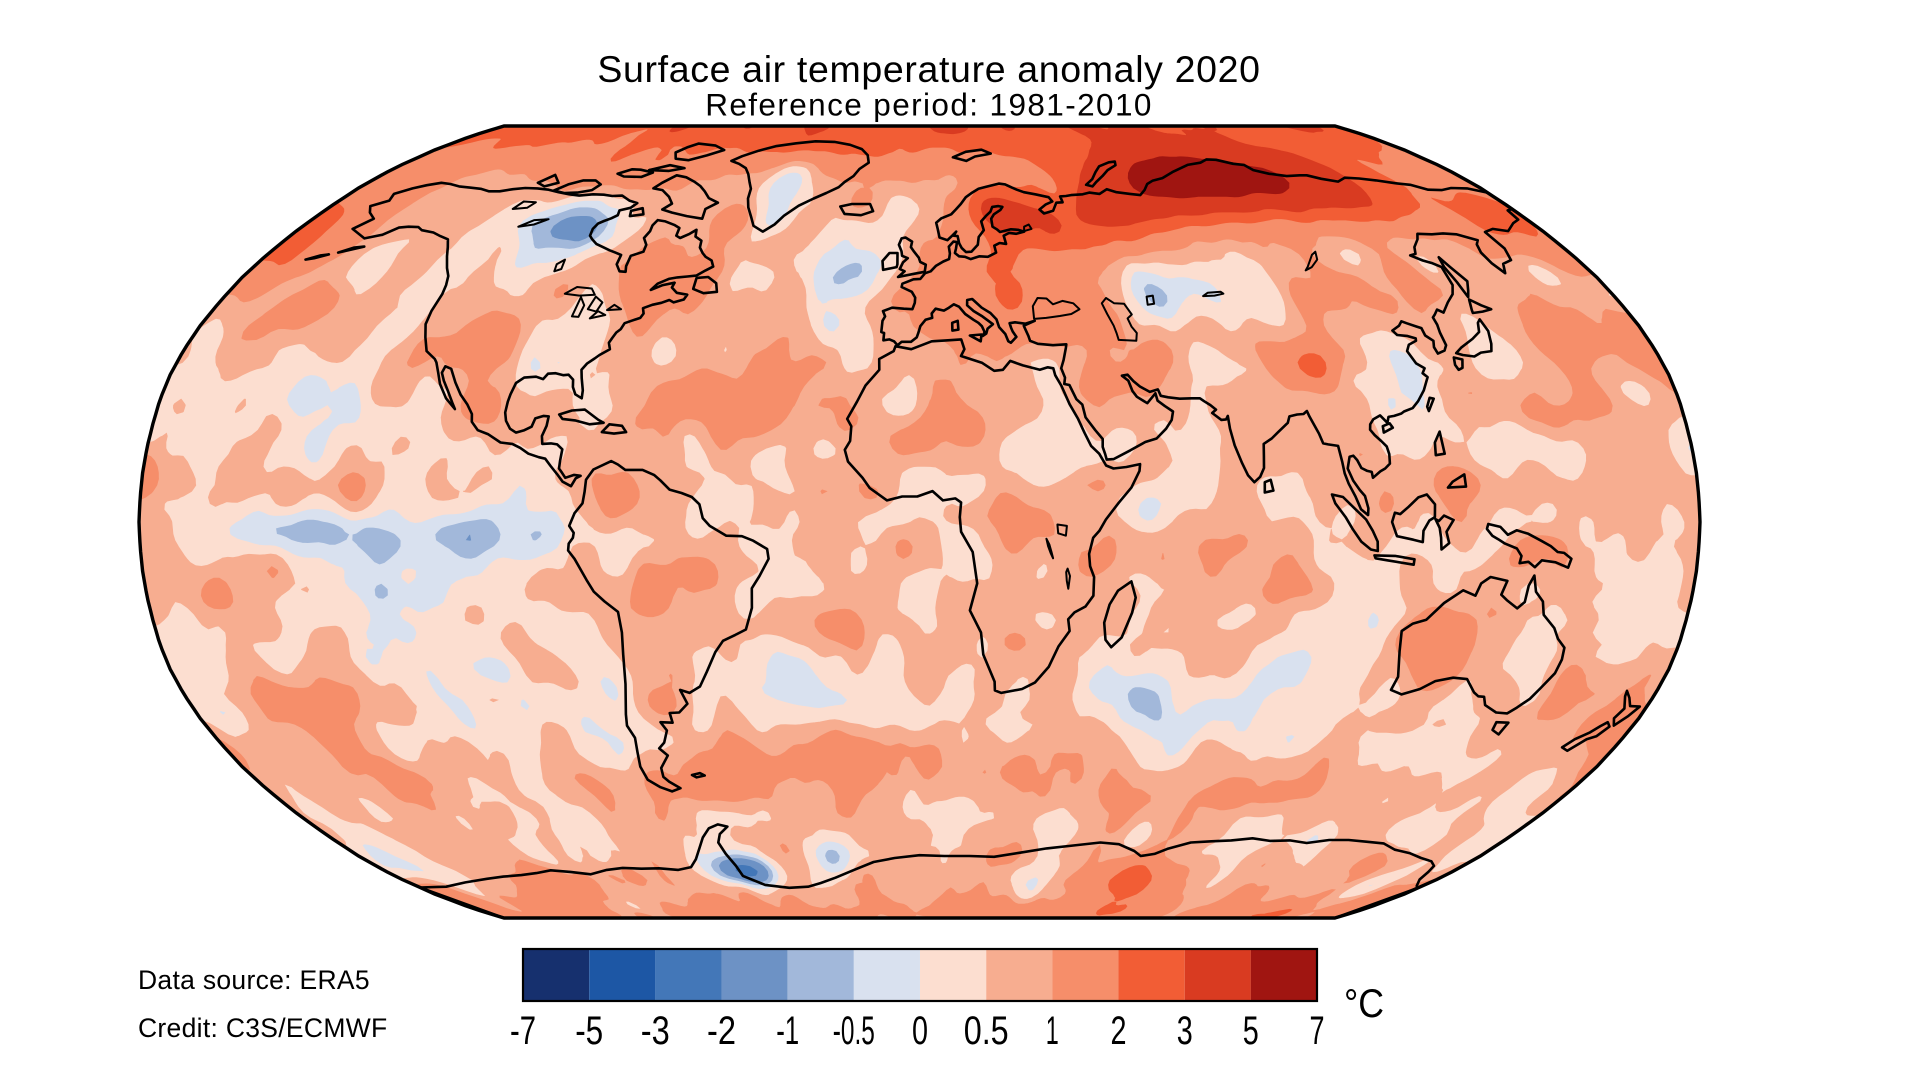 Image resolution: width=1920 pixels, height=1067 pixels. I want to click on svg-text: Credit: C3S/ECMWF, so click(263, 1028).